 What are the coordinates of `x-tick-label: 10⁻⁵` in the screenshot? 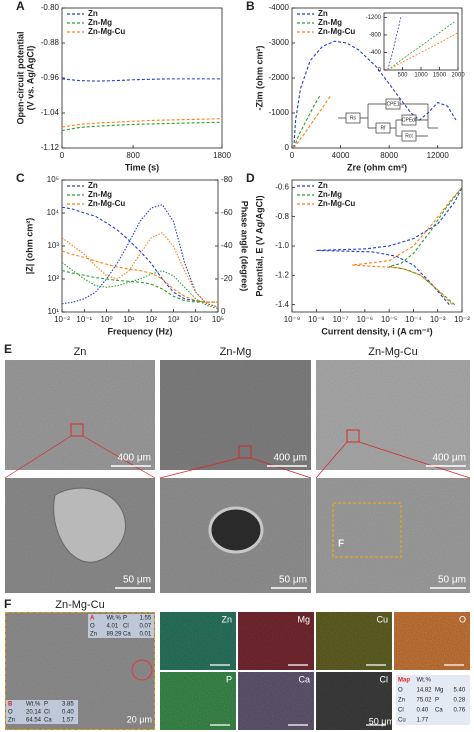 It's located at (389, 319).